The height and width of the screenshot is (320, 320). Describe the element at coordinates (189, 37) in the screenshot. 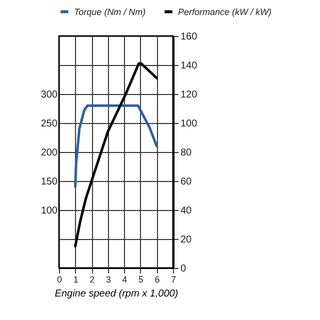

I see `y2-tick-label: 160` at that location.